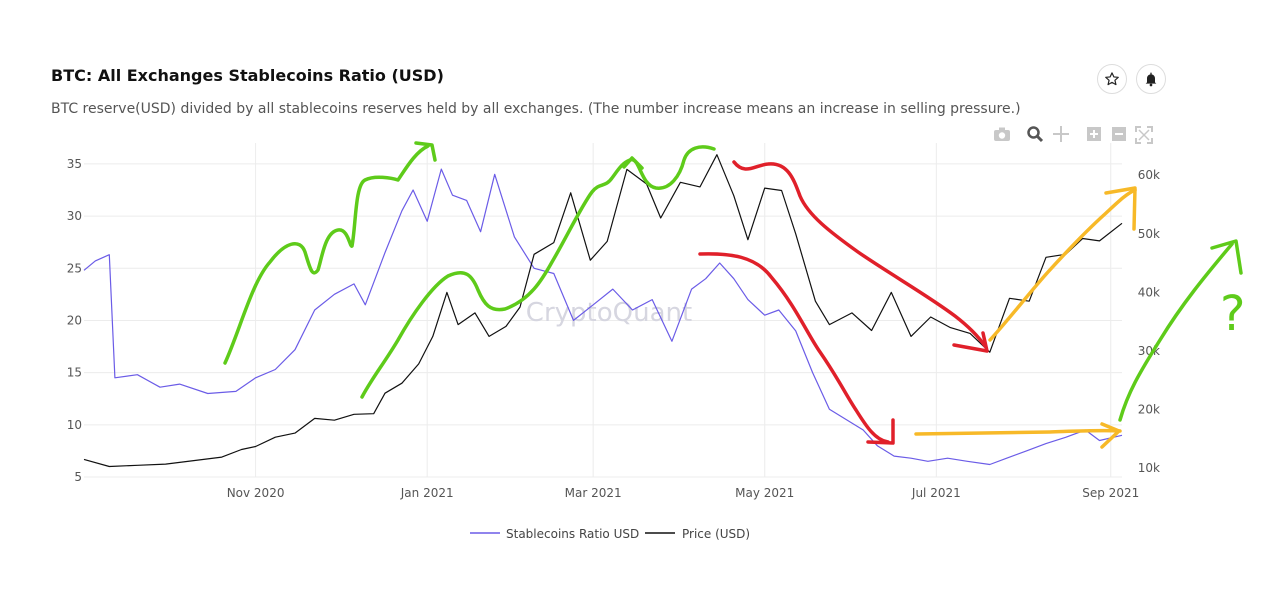 This screenshot has height=592, width=1280. I want to click on zoom-icon, so click(1035, 134).